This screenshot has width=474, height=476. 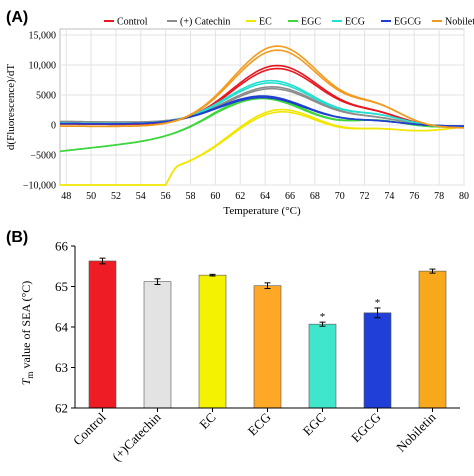 I want to click on bar-nobiletin, so click(x=432, y=339).